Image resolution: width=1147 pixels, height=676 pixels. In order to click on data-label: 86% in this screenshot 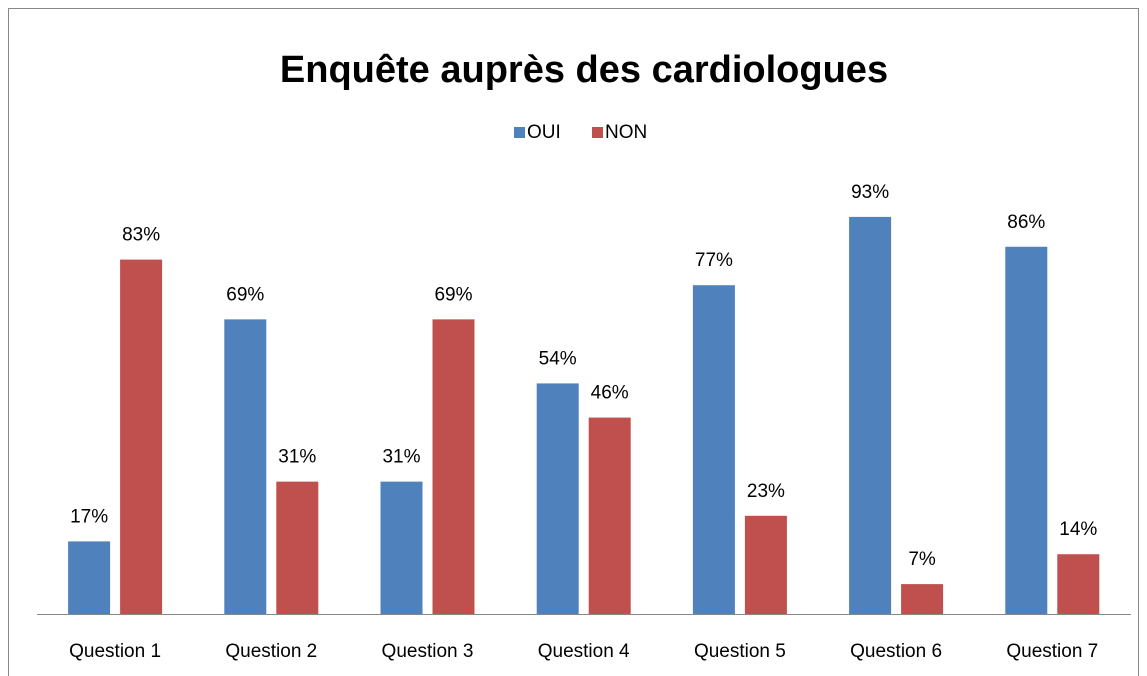, I will do `click(1026, 222)`.